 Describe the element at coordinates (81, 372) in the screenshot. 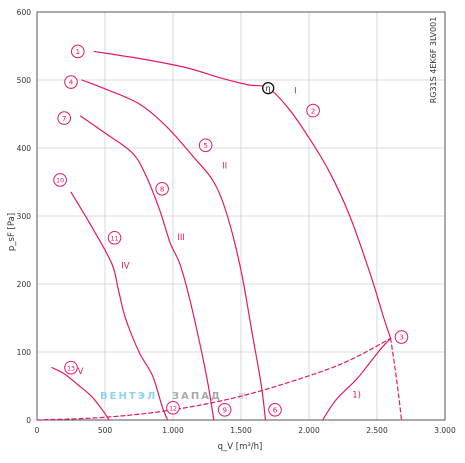

I see `curve-label: V` at that location.